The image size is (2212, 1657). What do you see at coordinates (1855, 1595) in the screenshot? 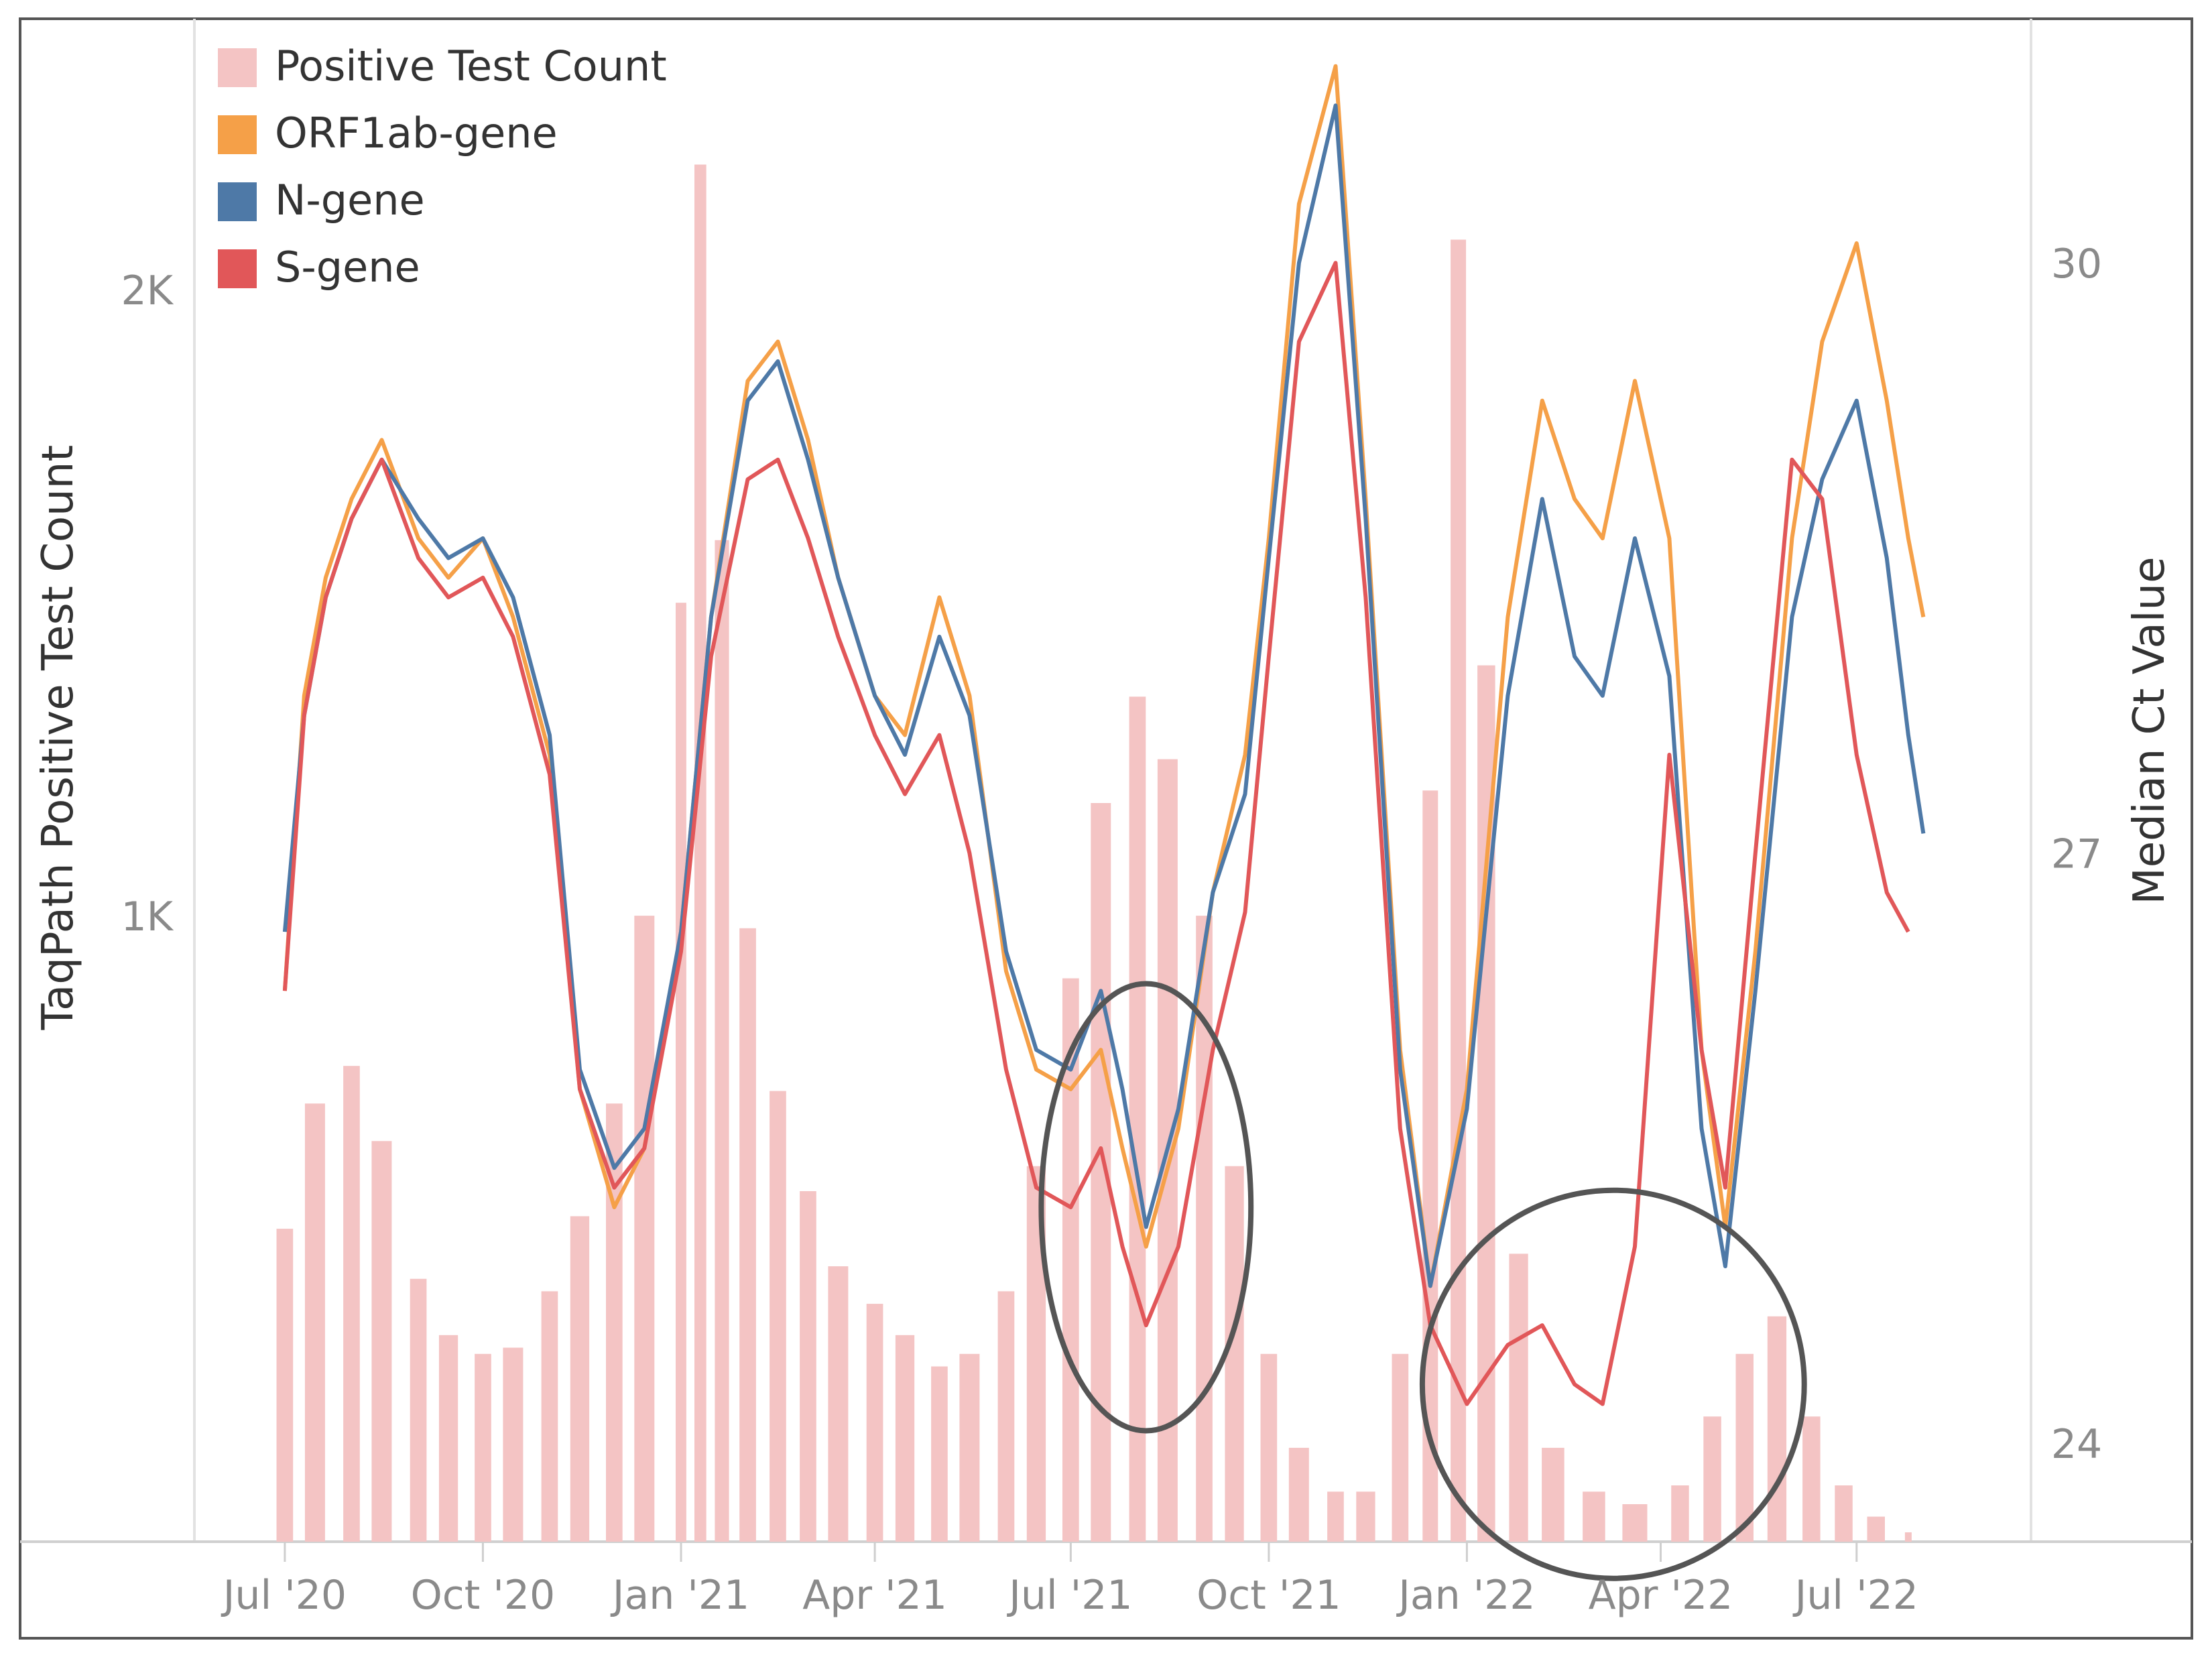
I see `x-tick-label: Jul '22` at bounding box center [1855, 1595].